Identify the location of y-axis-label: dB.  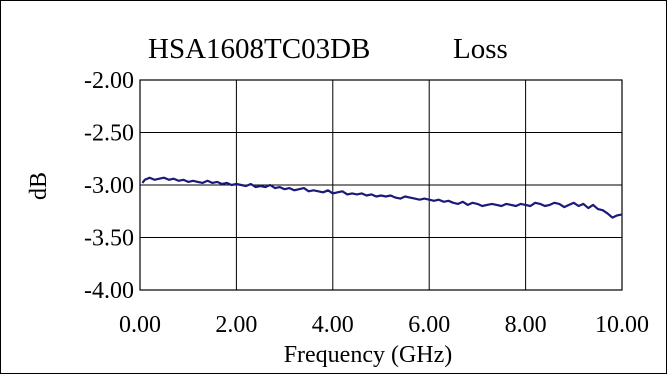
(39, 186).